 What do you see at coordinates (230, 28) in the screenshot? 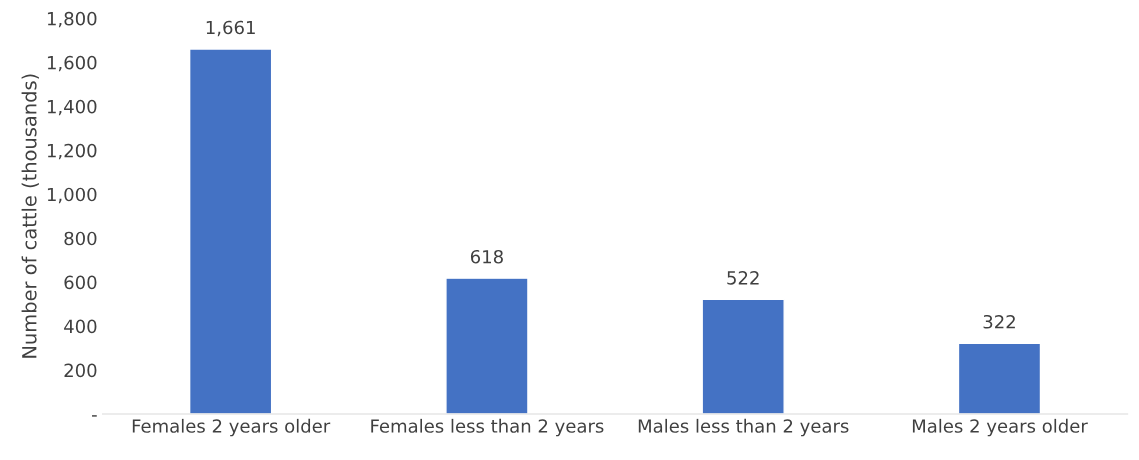
I see `data-label: 1,661` at bounding box center [230, 28].